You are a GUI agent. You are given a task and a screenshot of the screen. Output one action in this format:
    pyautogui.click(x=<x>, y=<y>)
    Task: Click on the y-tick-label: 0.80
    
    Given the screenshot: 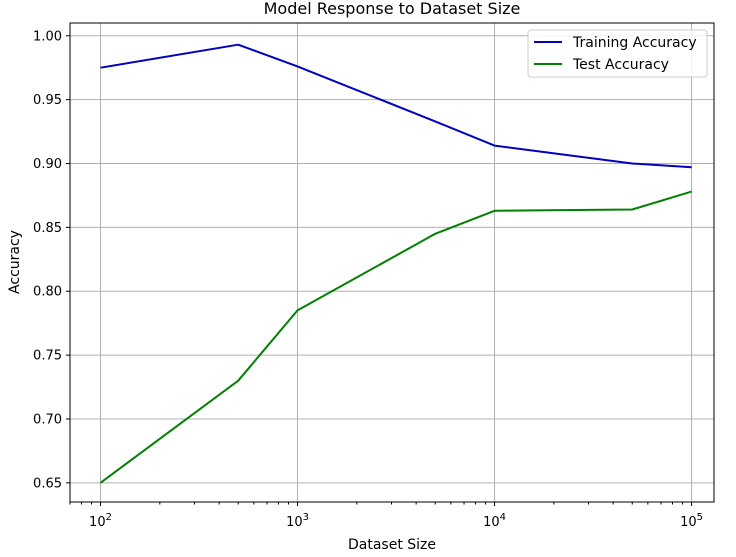 What is the action you would take?
    pyautogui.click(x=47, y=292)
    